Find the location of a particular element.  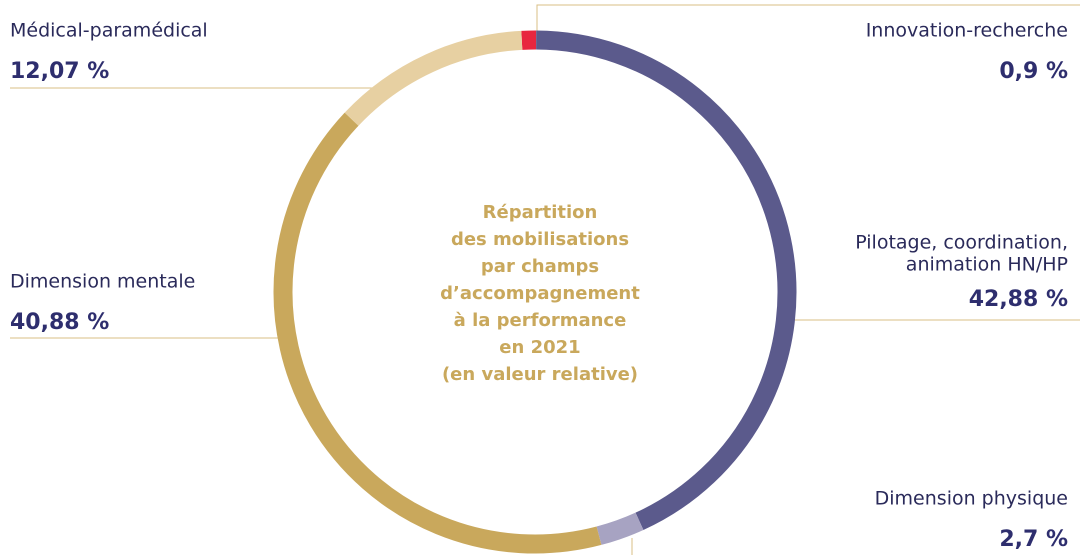

center-title: Répartition is located at coordinates (540, 212).